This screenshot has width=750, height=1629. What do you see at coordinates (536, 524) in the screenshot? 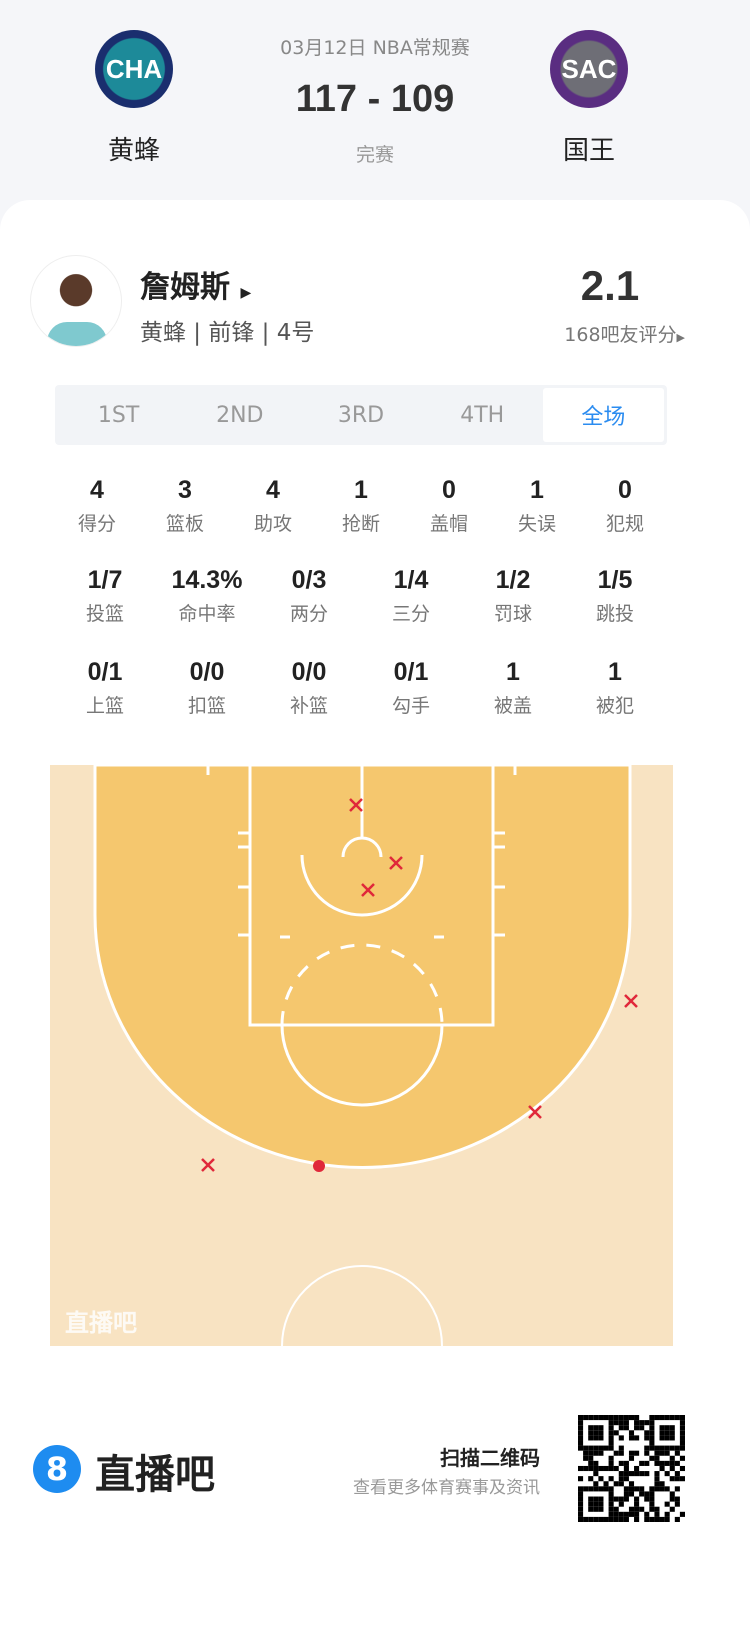
I see `stat-label: 失误` at bounding box center [536, 524].